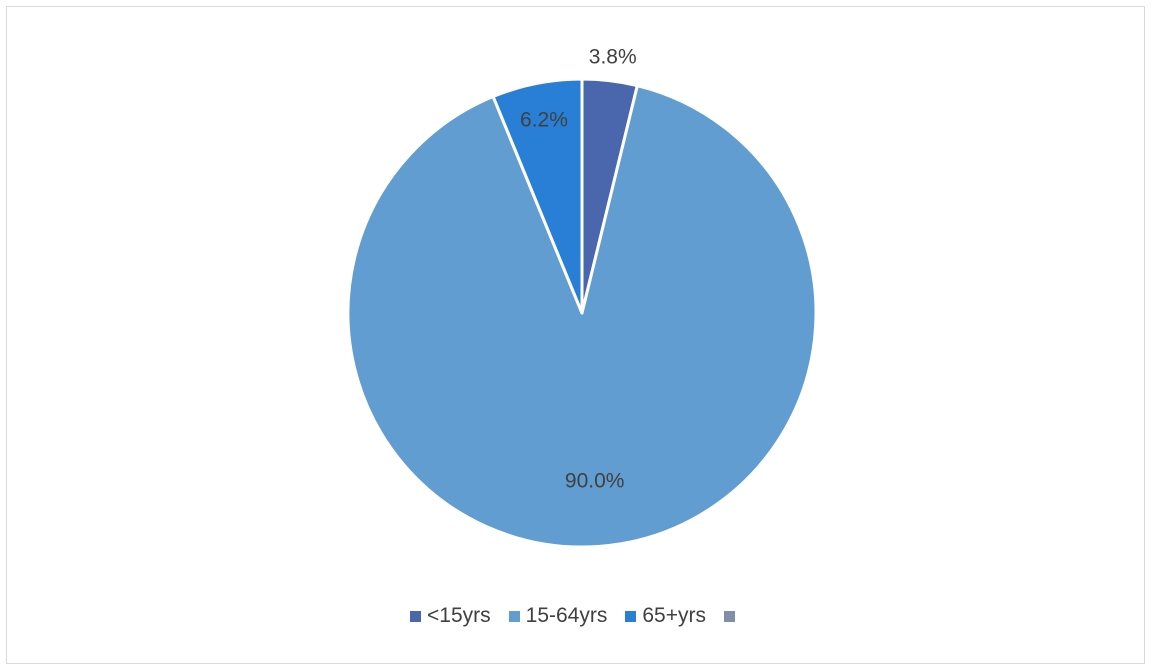  Describe the element at coordinates (459, 615) in the screenshot. I see `legend-label: <15yrs` at that location.